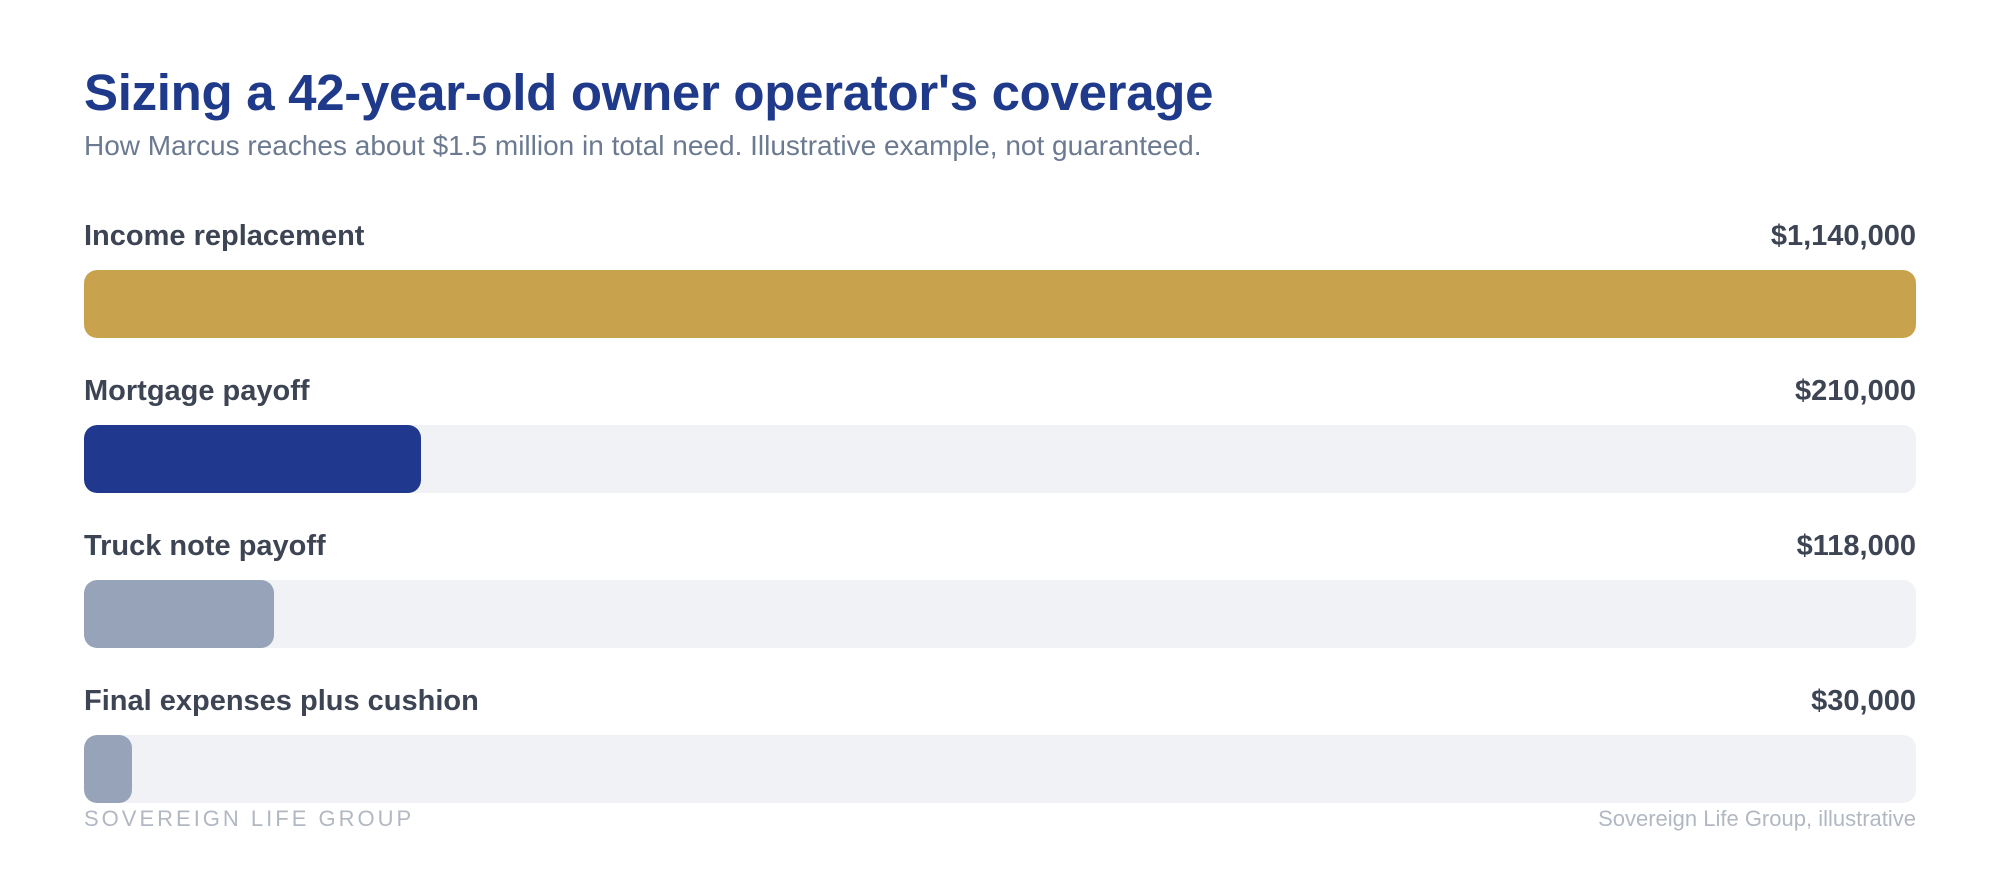 The height and width of the screenshot is (880, 2000). I want to click on bar-final-expenses, so click(108, 769).